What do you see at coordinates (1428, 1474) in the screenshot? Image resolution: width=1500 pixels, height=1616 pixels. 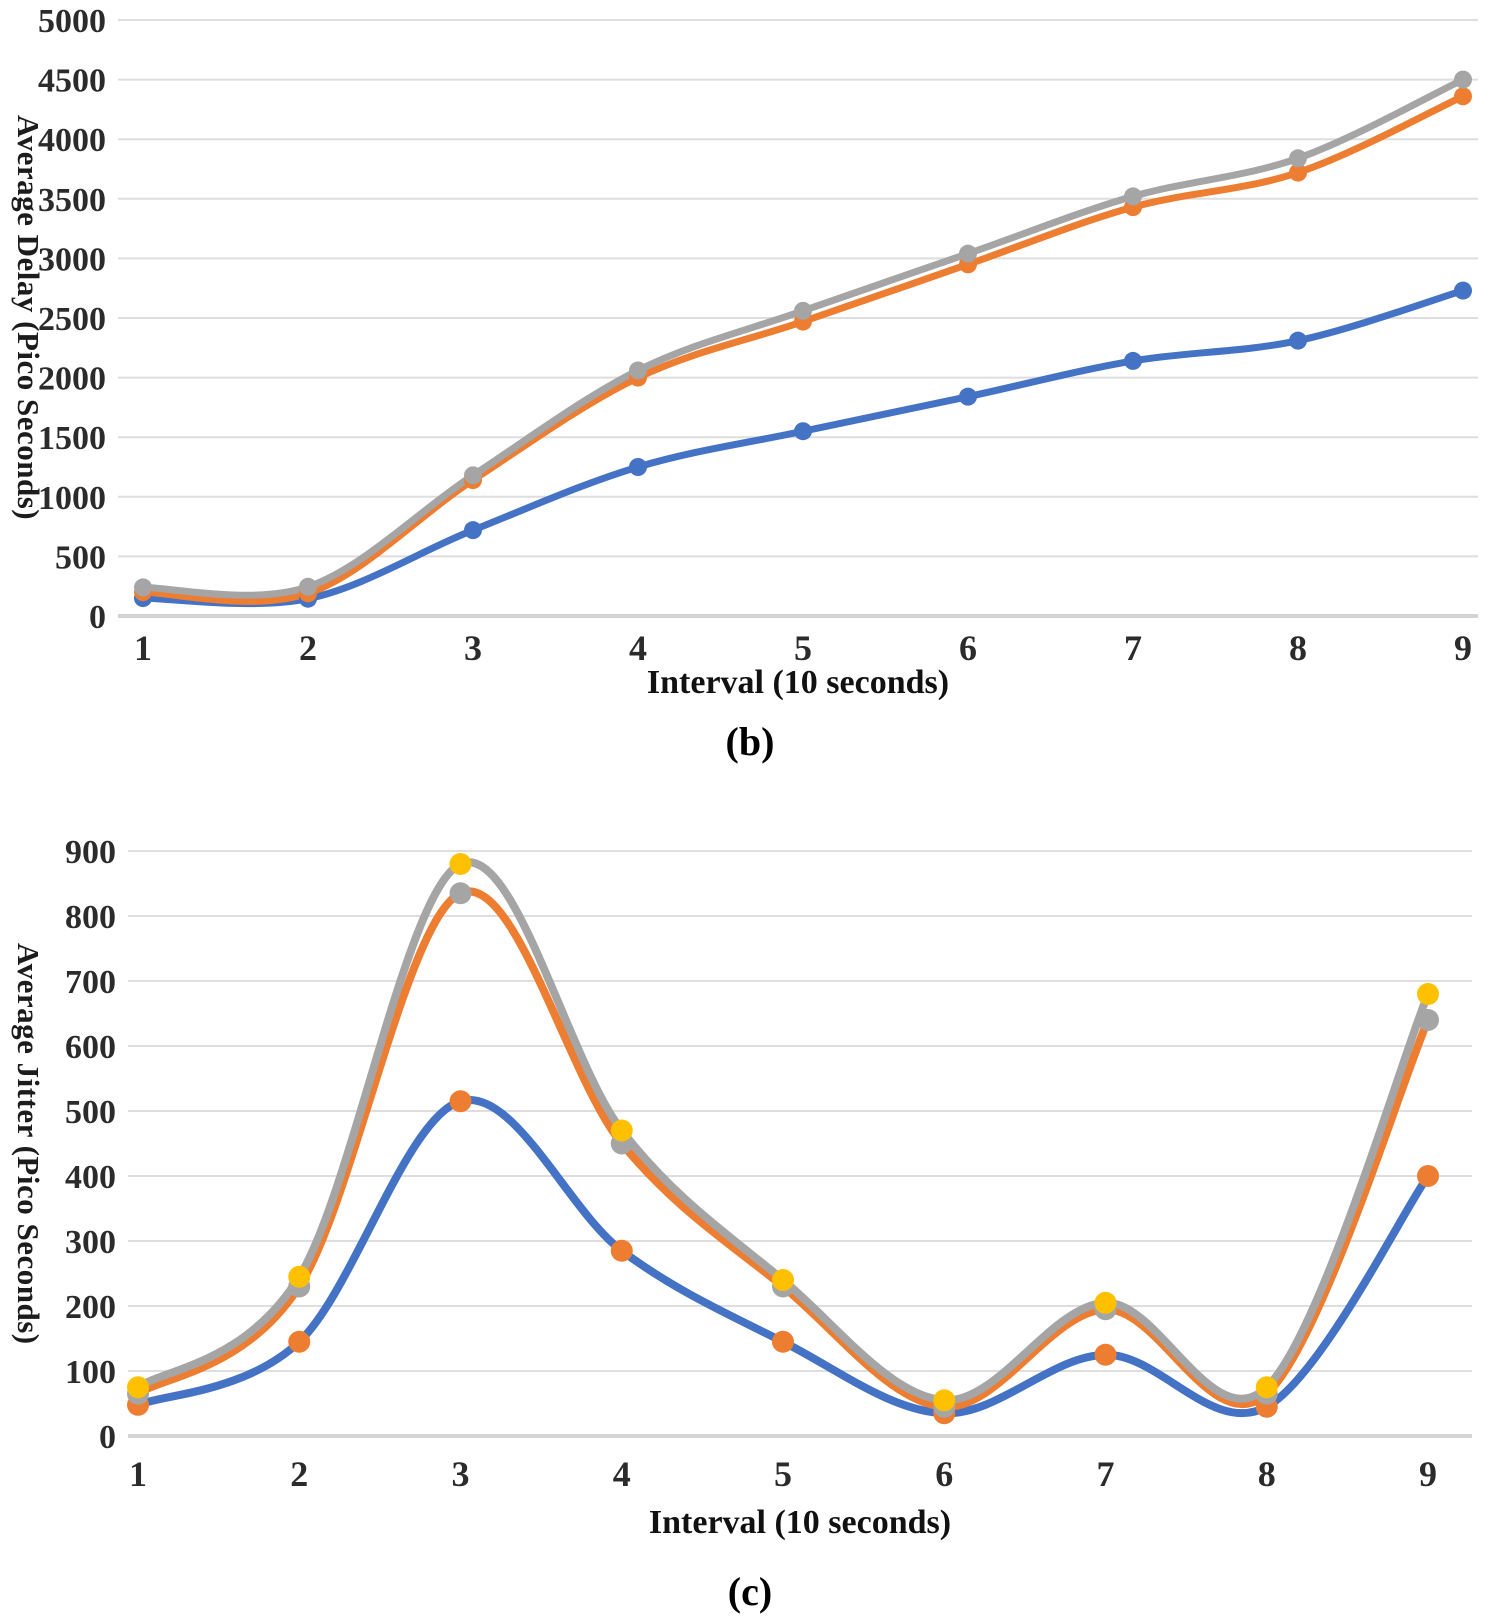 I see `chart-c-x-tick-label: 9` at bounding box center [1428, 1474].